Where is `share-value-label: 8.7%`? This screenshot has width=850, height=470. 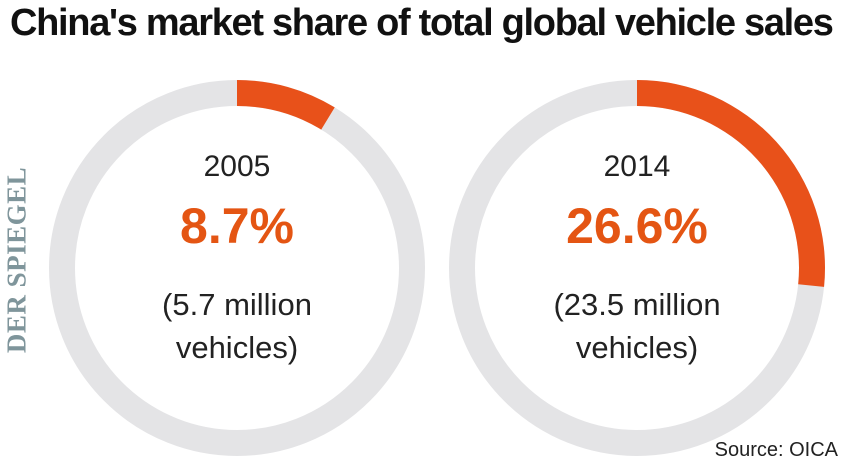 share-value-label: 8.7% is located at coordinates (237, 226).